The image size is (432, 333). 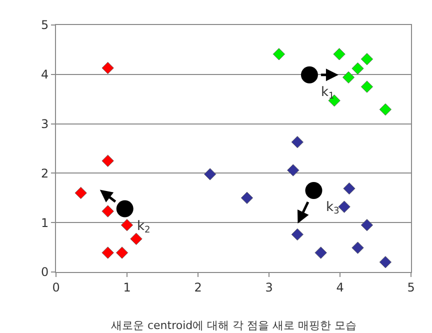 What do you see at coordinates (198, 287) in the screenshot?
I see `x-tick-label: 2` at bounding box center [198, 287].